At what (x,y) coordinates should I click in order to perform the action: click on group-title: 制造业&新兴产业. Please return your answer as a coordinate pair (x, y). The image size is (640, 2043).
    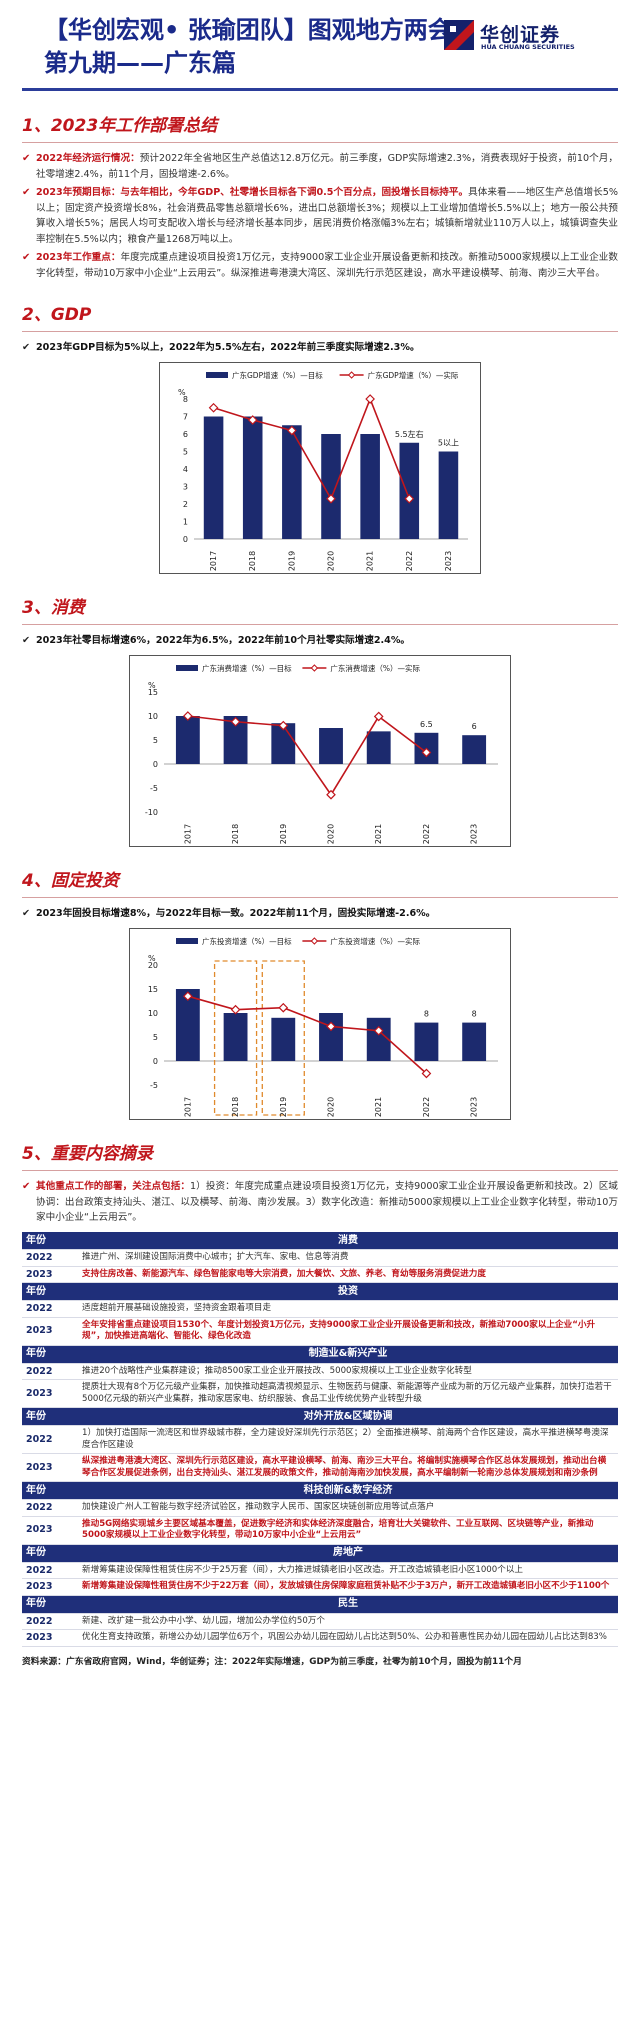
    Looking at the image, I should click on (348, 1354).